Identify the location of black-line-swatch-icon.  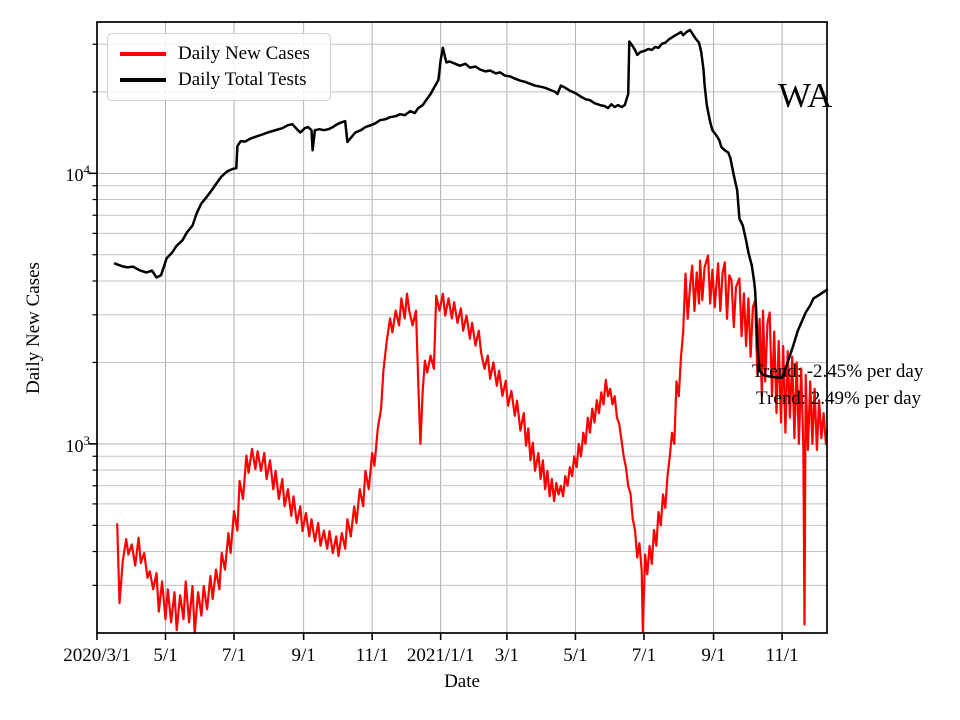
(143, 80).